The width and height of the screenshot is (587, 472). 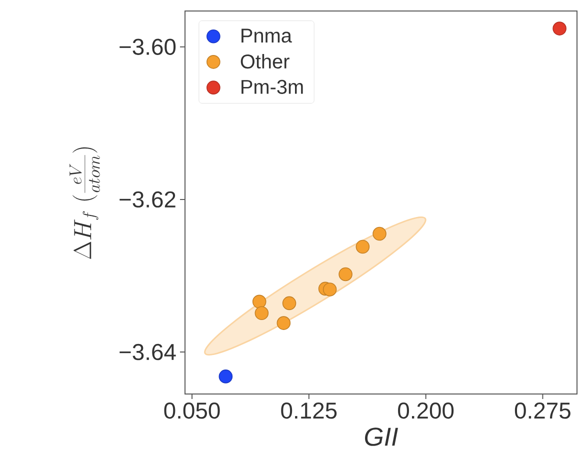 What do you see at coordinates (148, 352) in the screenshot?
I see `y-tick-label: −3.64` at bounding box center [148, 352].